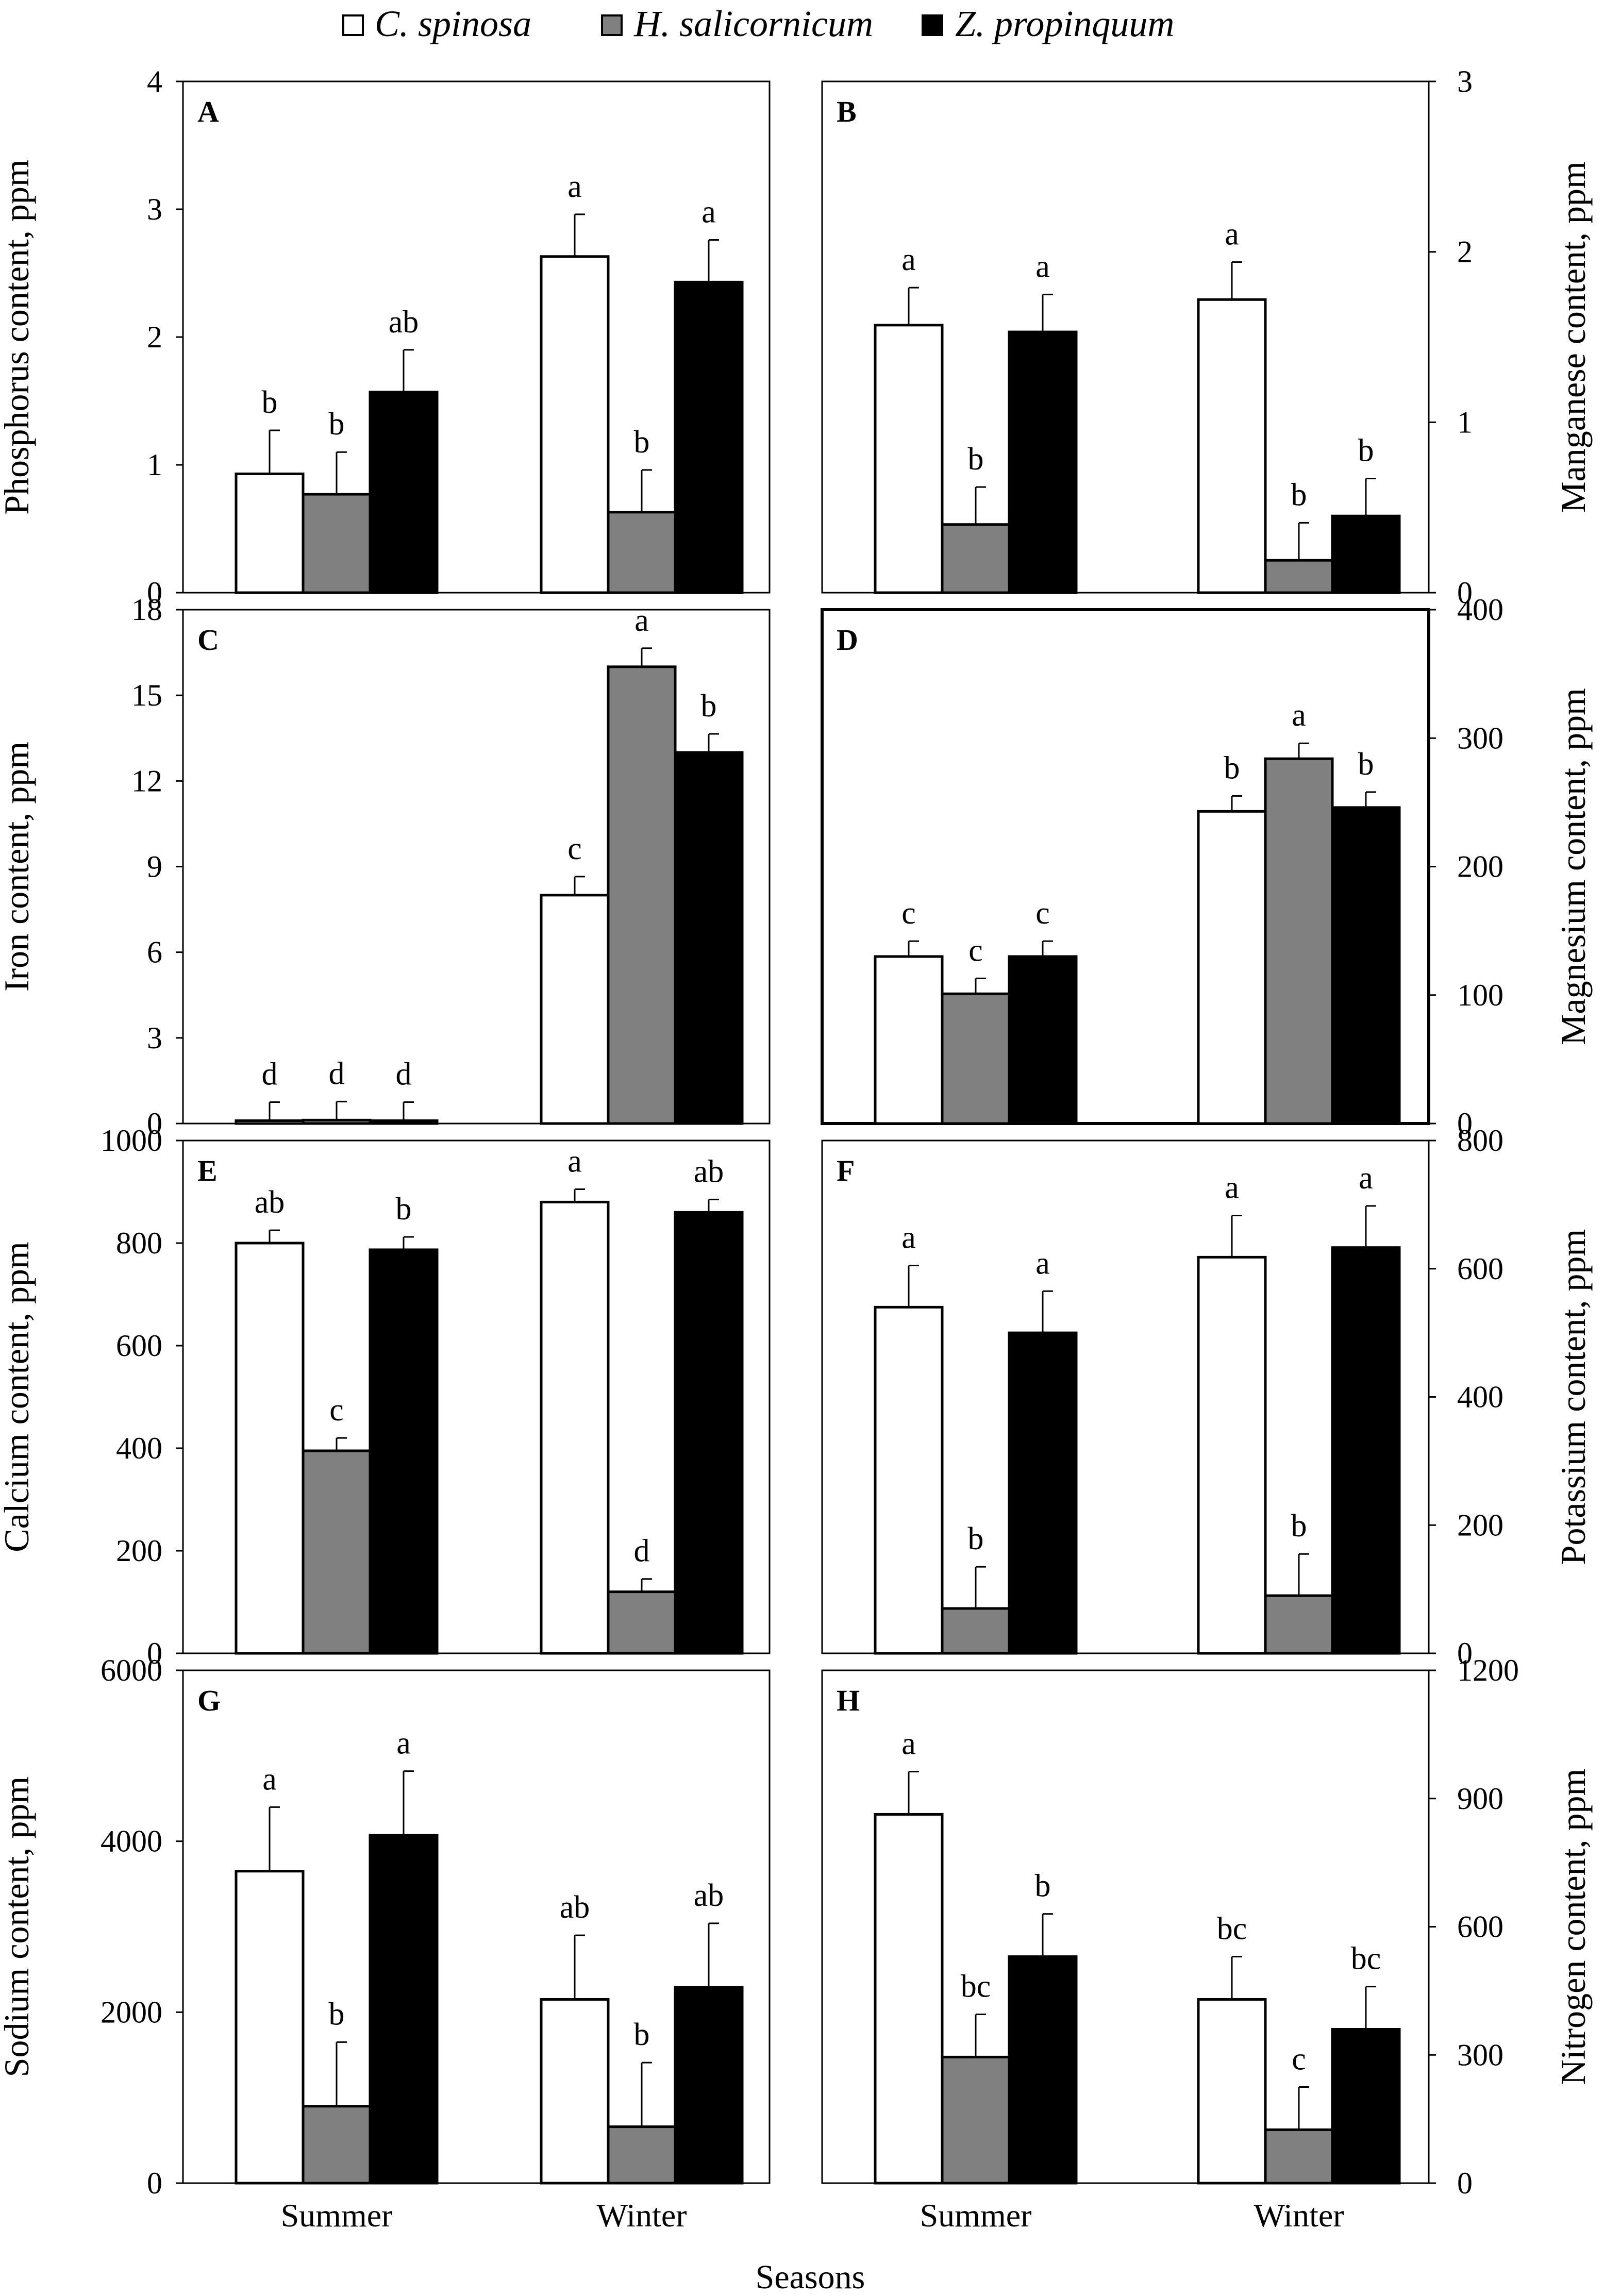  I want to click on panel-c-y-axis-title: Iron content, ppm, so click(18, 867).